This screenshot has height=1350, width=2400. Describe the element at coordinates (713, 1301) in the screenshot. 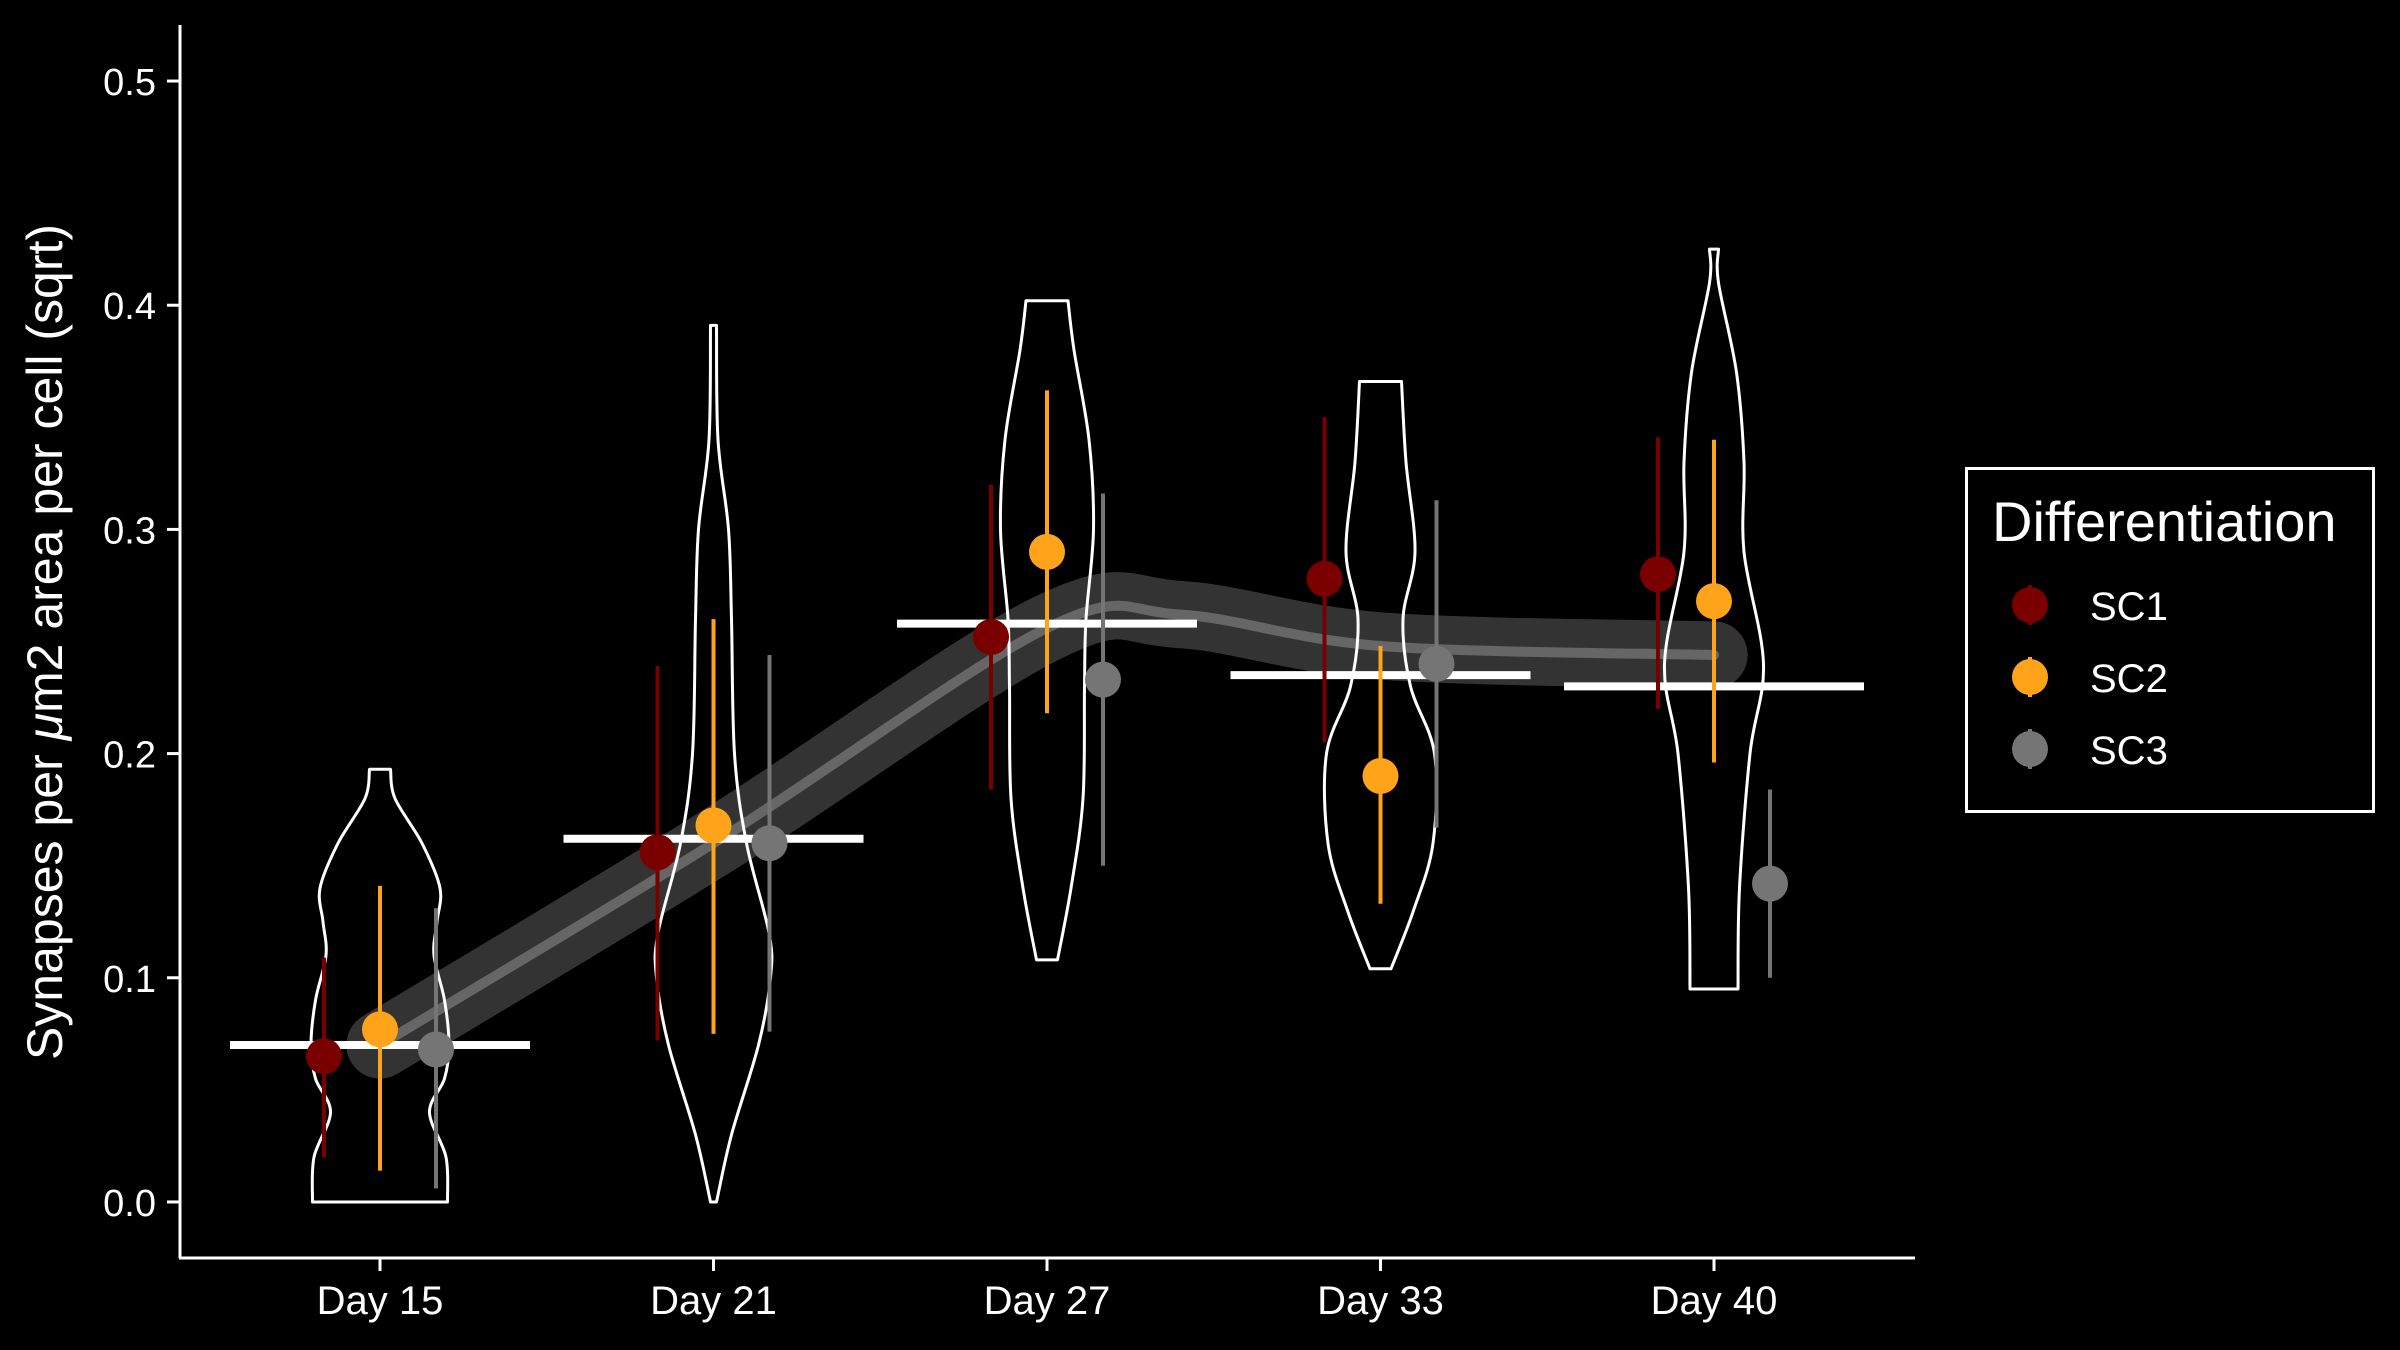

I see `x-tick-label: Day 21` at that location.